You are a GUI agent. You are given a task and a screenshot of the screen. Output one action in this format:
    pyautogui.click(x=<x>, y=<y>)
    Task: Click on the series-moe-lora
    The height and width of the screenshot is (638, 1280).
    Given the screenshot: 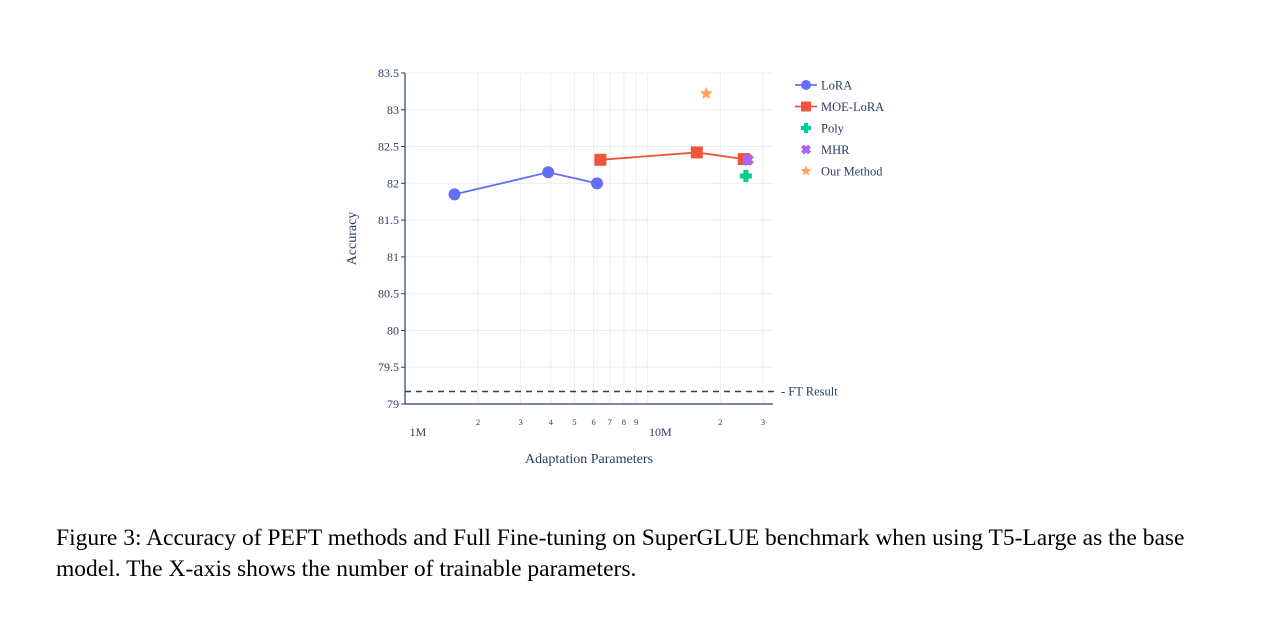 What is the action you would take?
    pyautogui.click(x=672, y=156)
    